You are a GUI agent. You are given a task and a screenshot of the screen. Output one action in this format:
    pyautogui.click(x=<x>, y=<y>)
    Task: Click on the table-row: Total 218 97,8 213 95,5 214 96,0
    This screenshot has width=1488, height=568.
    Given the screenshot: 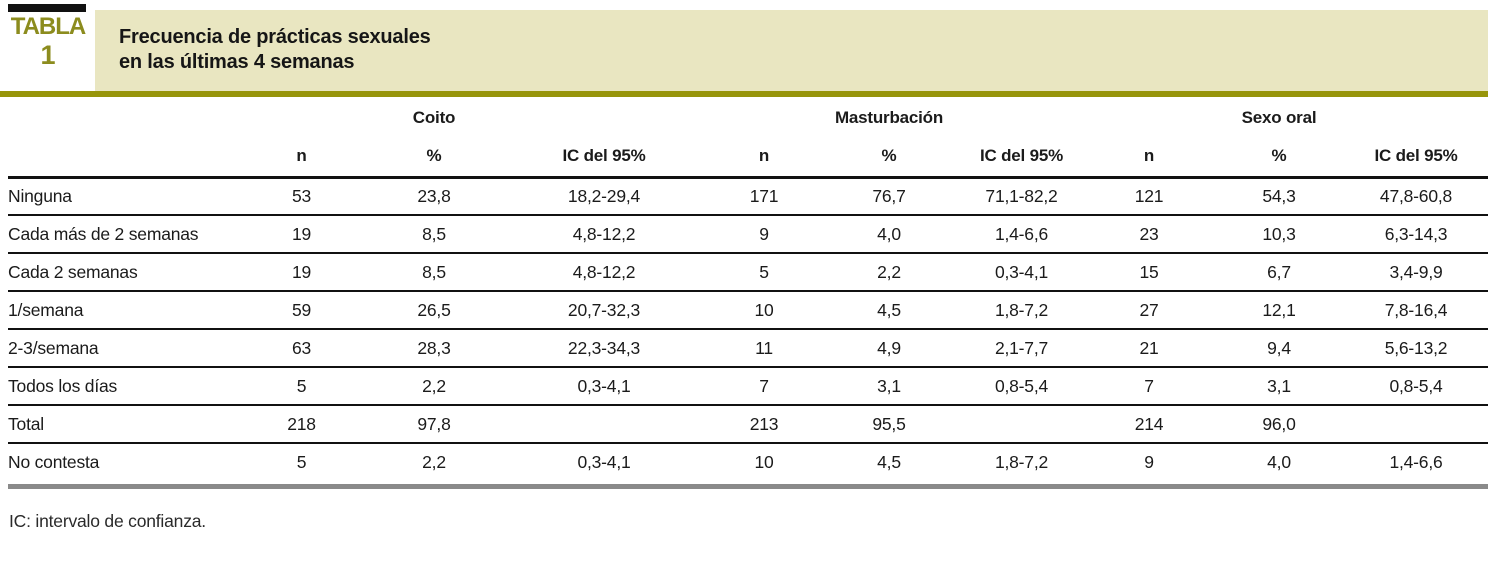 What is the action you would take?
    pyautogui.click(x=748, y=424)
    